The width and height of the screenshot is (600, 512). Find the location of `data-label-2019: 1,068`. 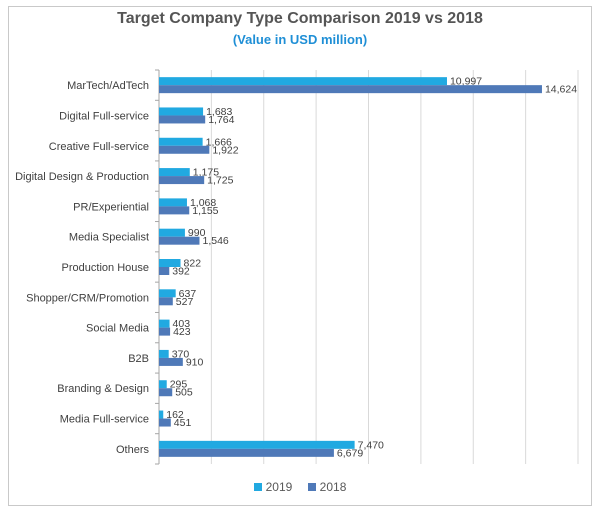

data-label-2019: 1,068 is located at coordinates (203, 203).